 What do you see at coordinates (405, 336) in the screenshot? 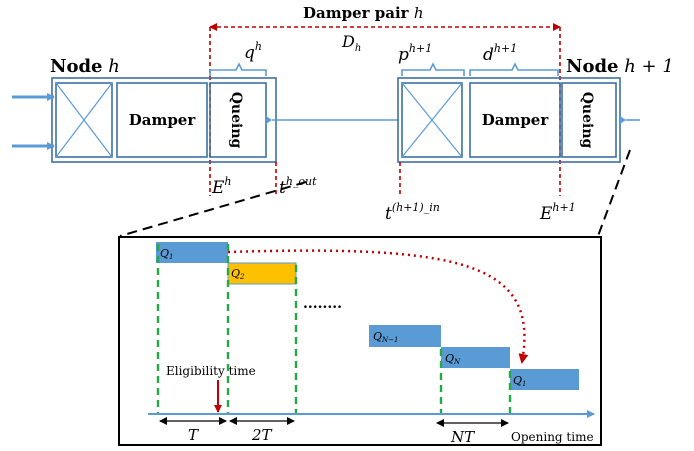
I see `packet-qn-minus-1: QN−1` at bounding box center [405, 336].